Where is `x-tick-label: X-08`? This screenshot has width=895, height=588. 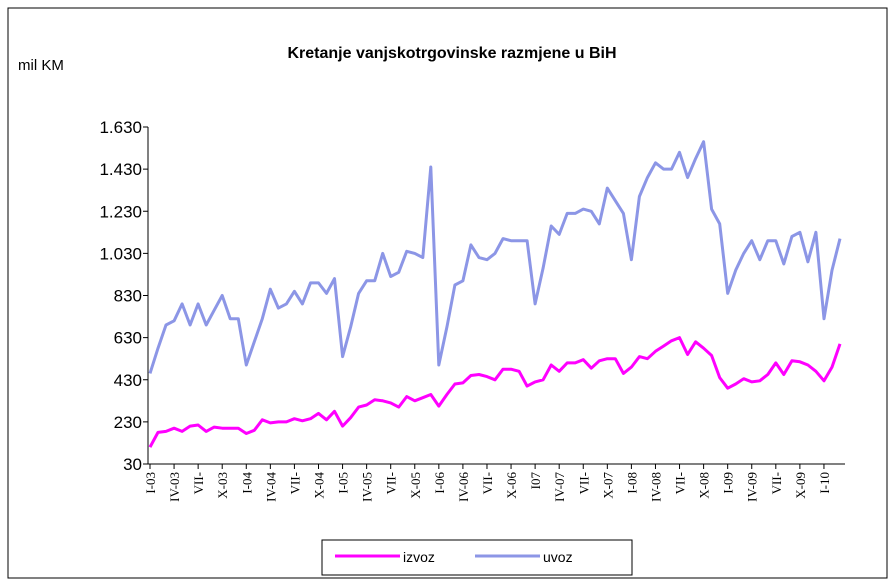
x-tick-label: X-08 is located at coordinates (704, 485).